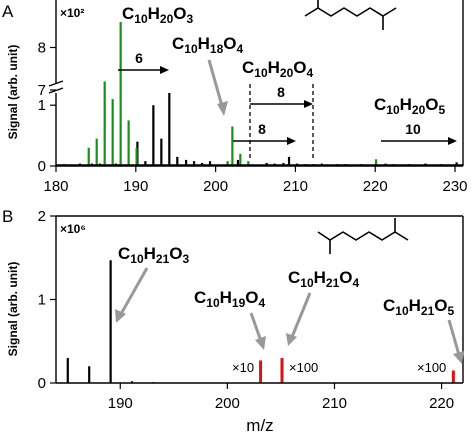 The image size is (474, 438). I want to click on panel-a-x-tick-label-210: 210, so click(295, 186).